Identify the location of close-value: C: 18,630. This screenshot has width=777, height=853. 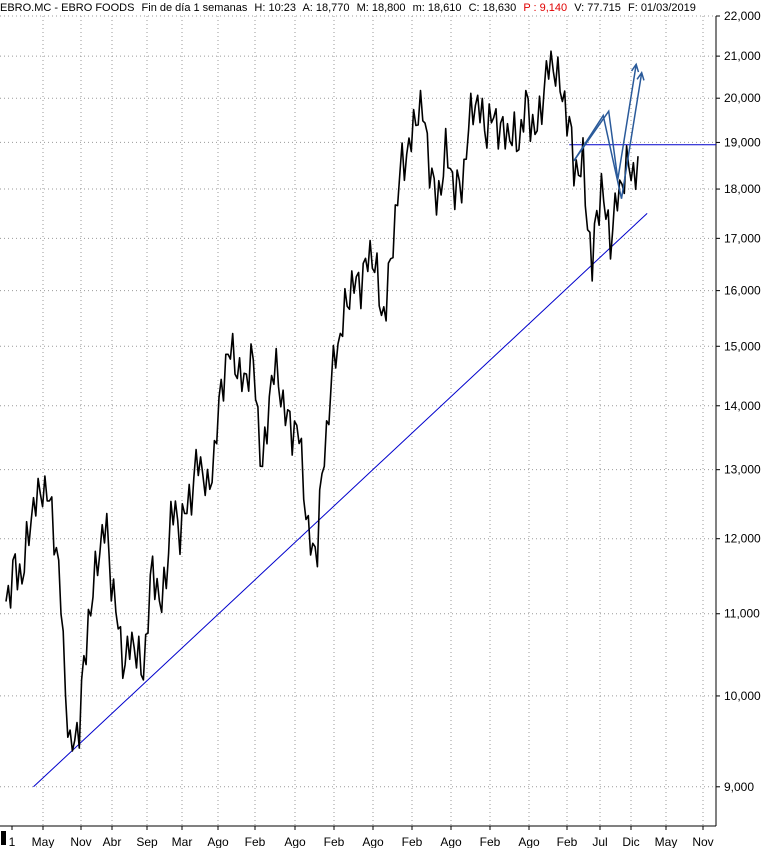
(492, 8).